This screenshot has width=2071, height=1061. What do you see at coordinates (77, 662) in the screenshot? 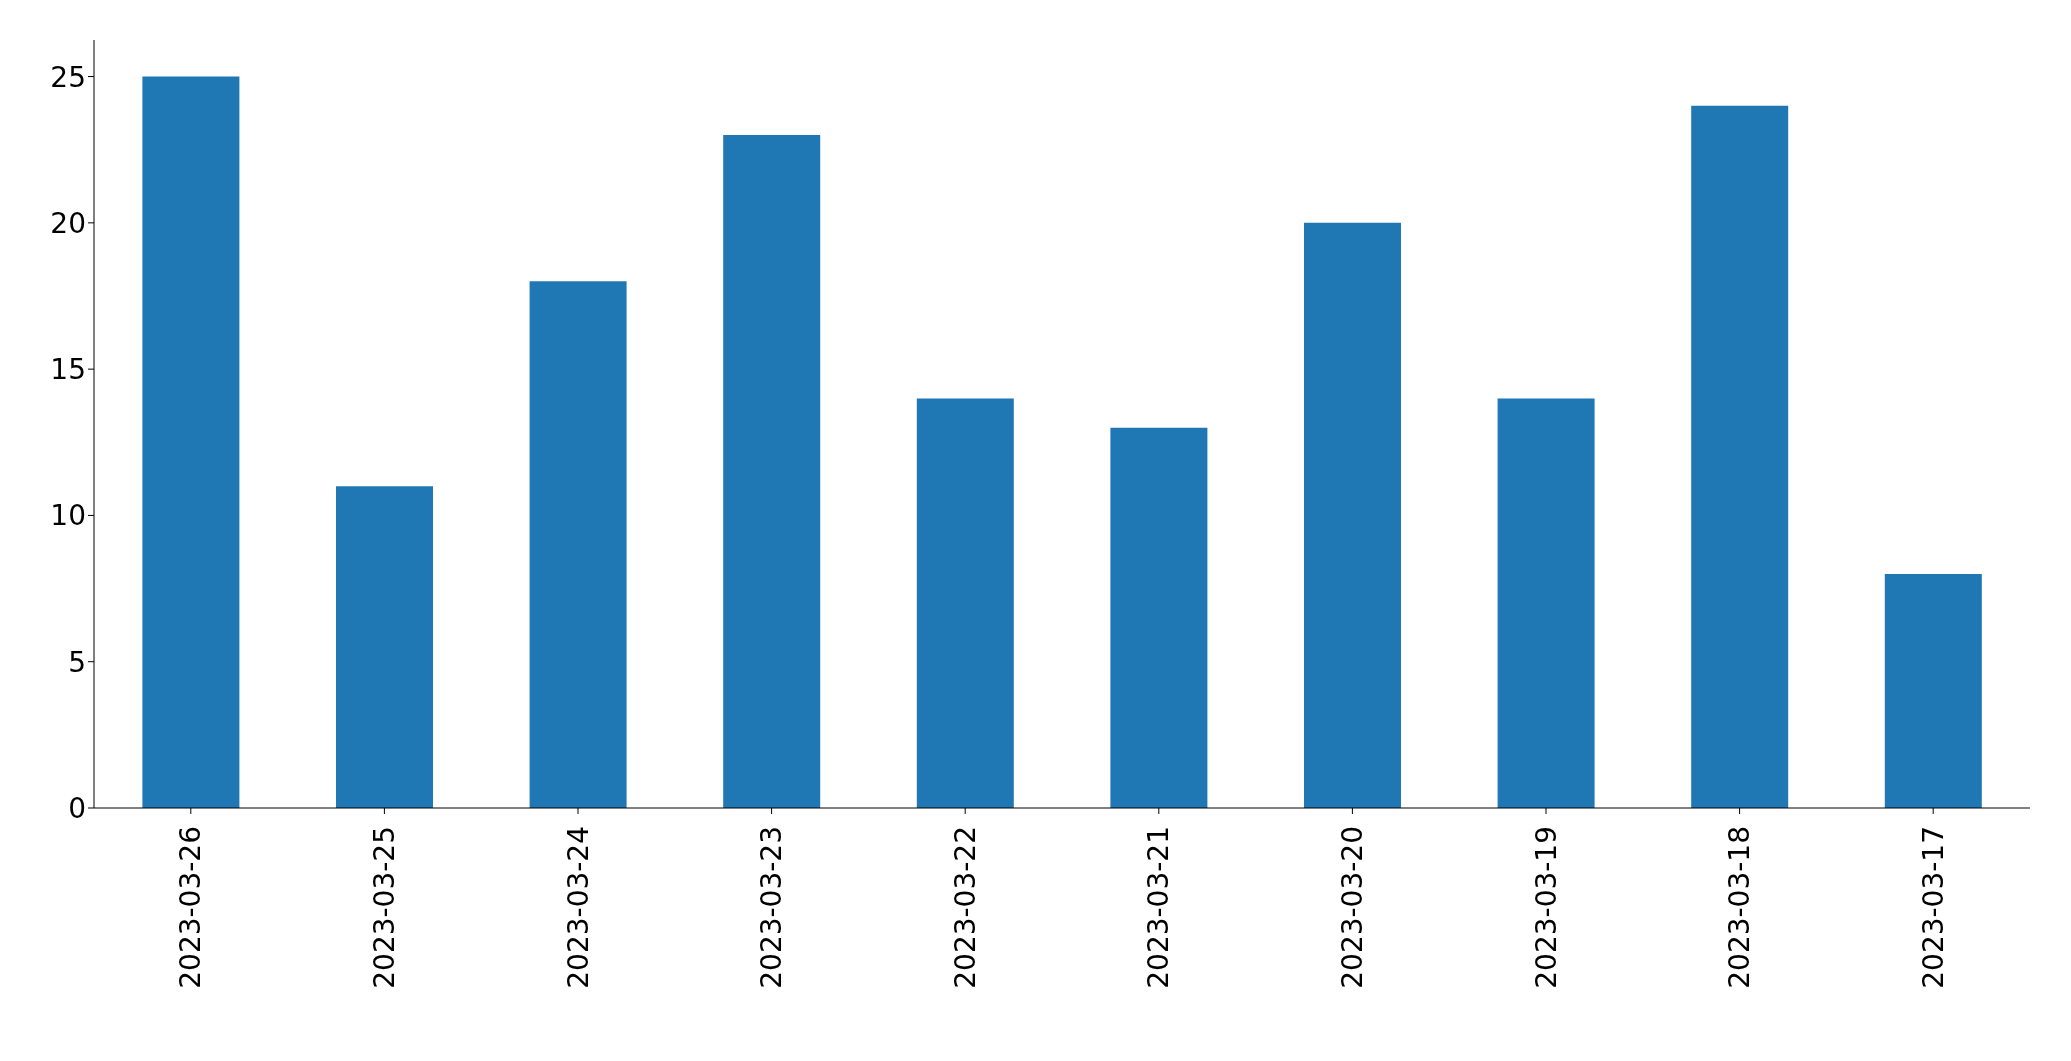
I see `y-tick-label: 5` at bounding box center [77, 662].